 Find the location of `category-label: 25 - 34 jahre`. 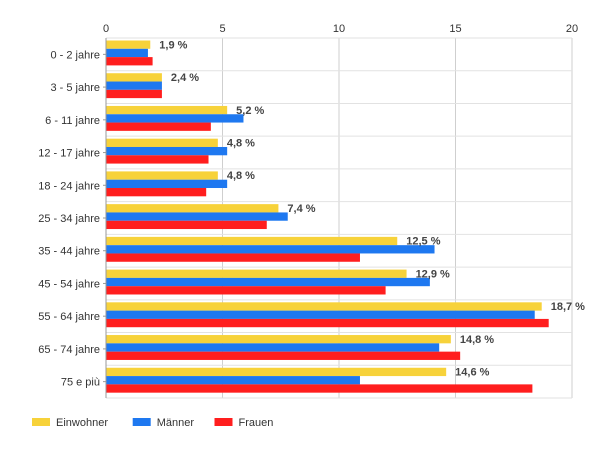

category-label: 25 - 34 jahre is located at coordinates (69, 219).